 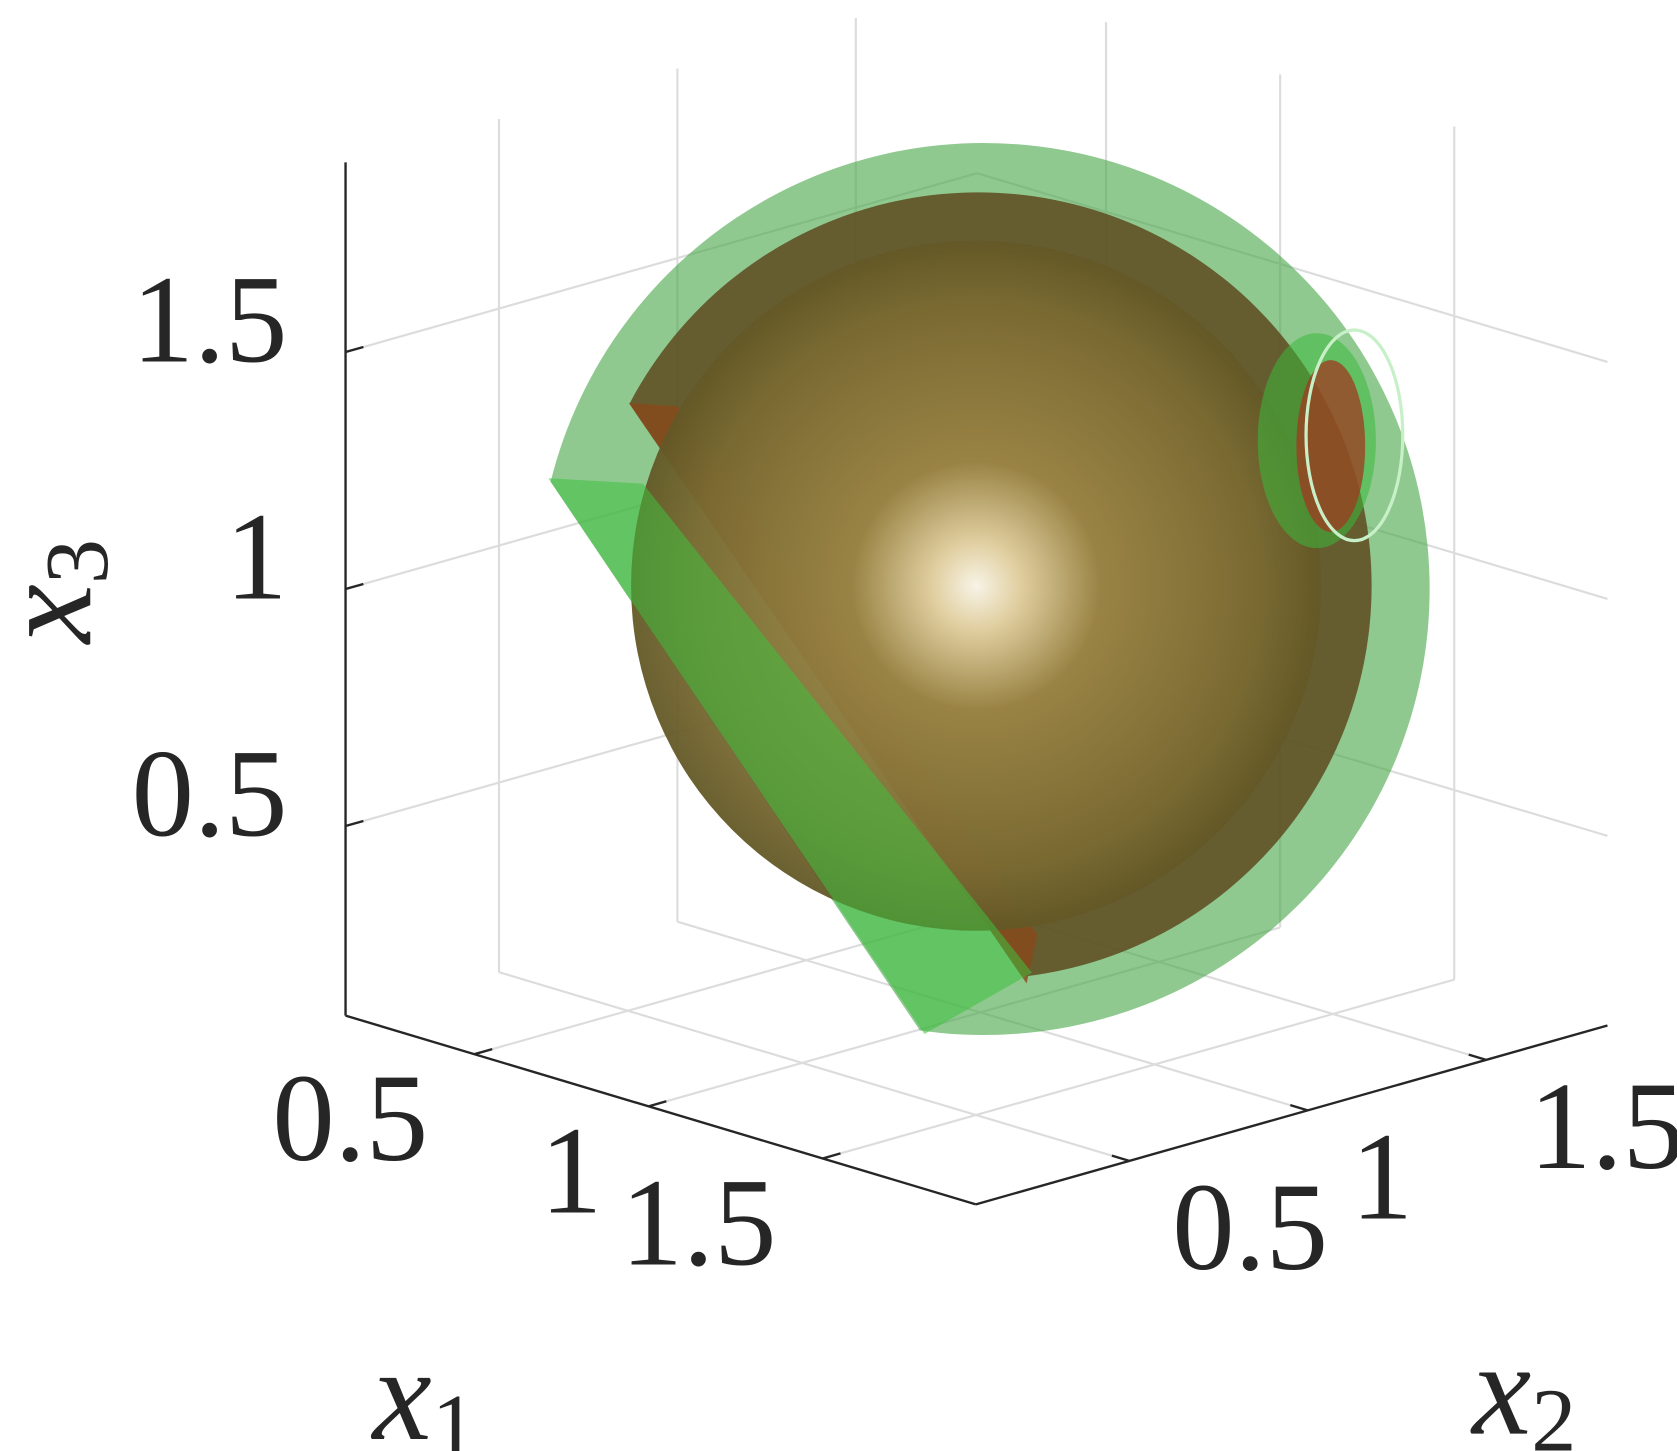 I want to click on x-label-symbol: x, so click(x=401, y=1385).